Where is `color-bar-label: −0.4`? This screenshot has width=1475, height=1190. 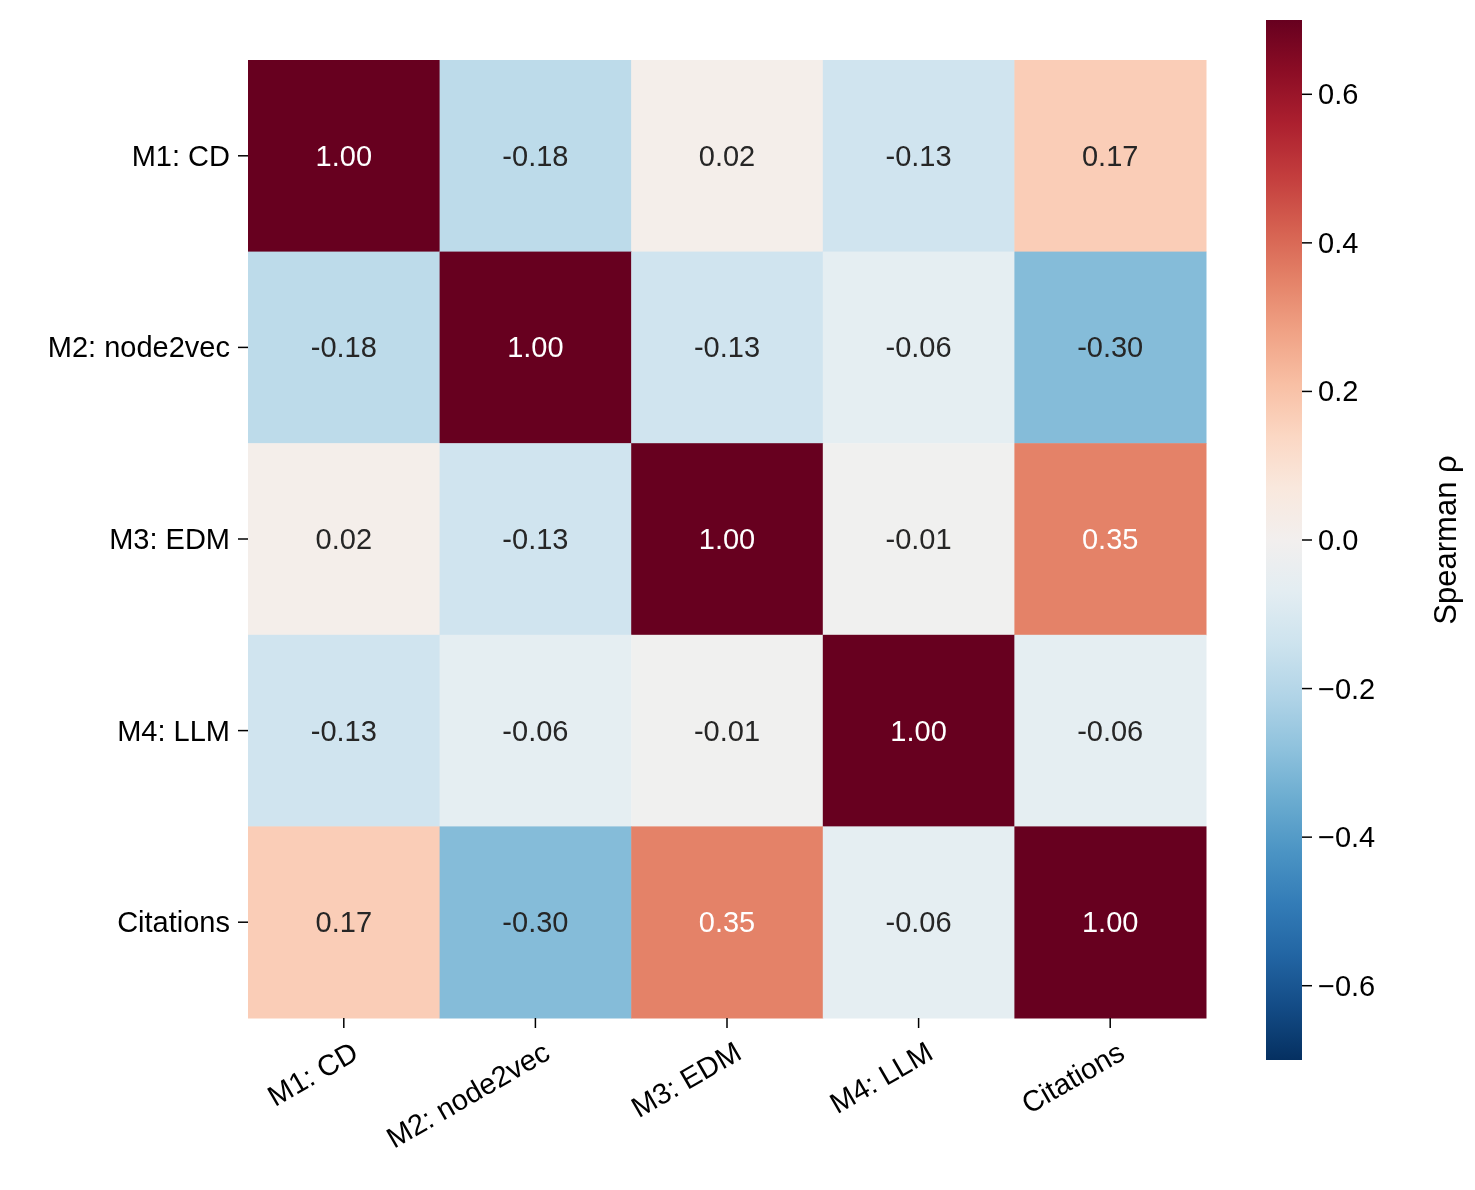 color-bar-label: −0.4 is located at coordinates (1347, 837).